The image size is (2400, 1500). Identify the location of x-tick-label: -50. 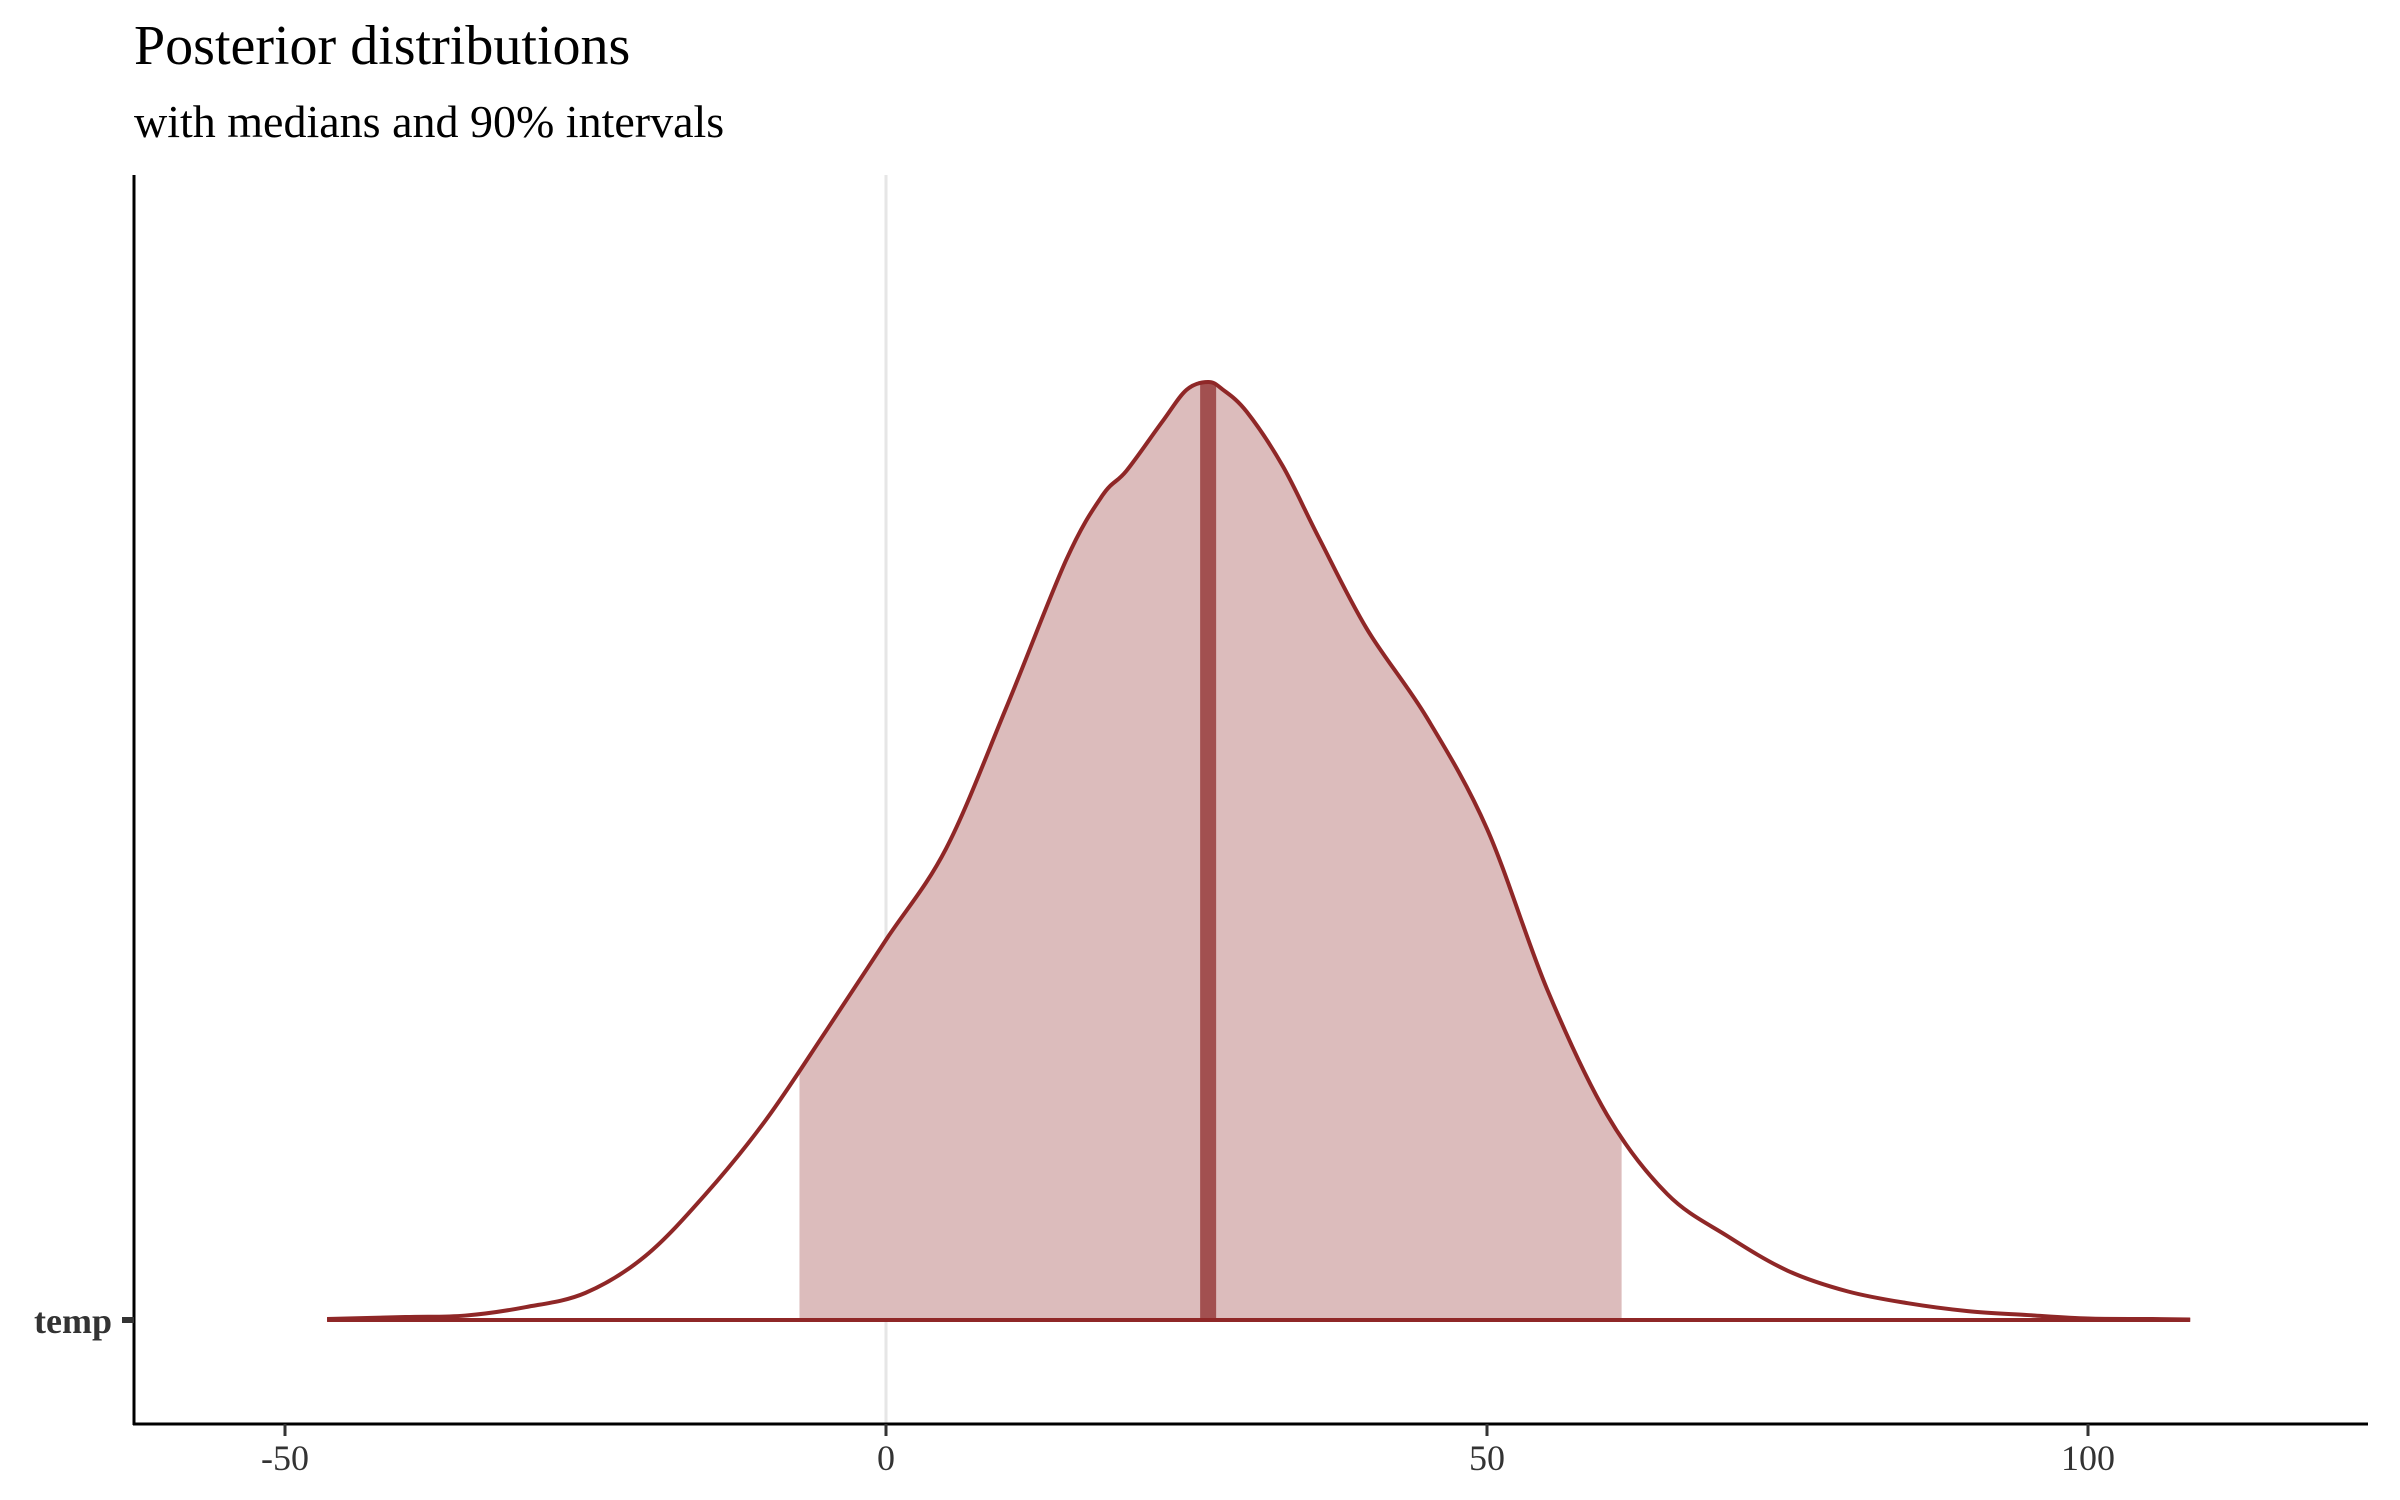
(285, 1458).